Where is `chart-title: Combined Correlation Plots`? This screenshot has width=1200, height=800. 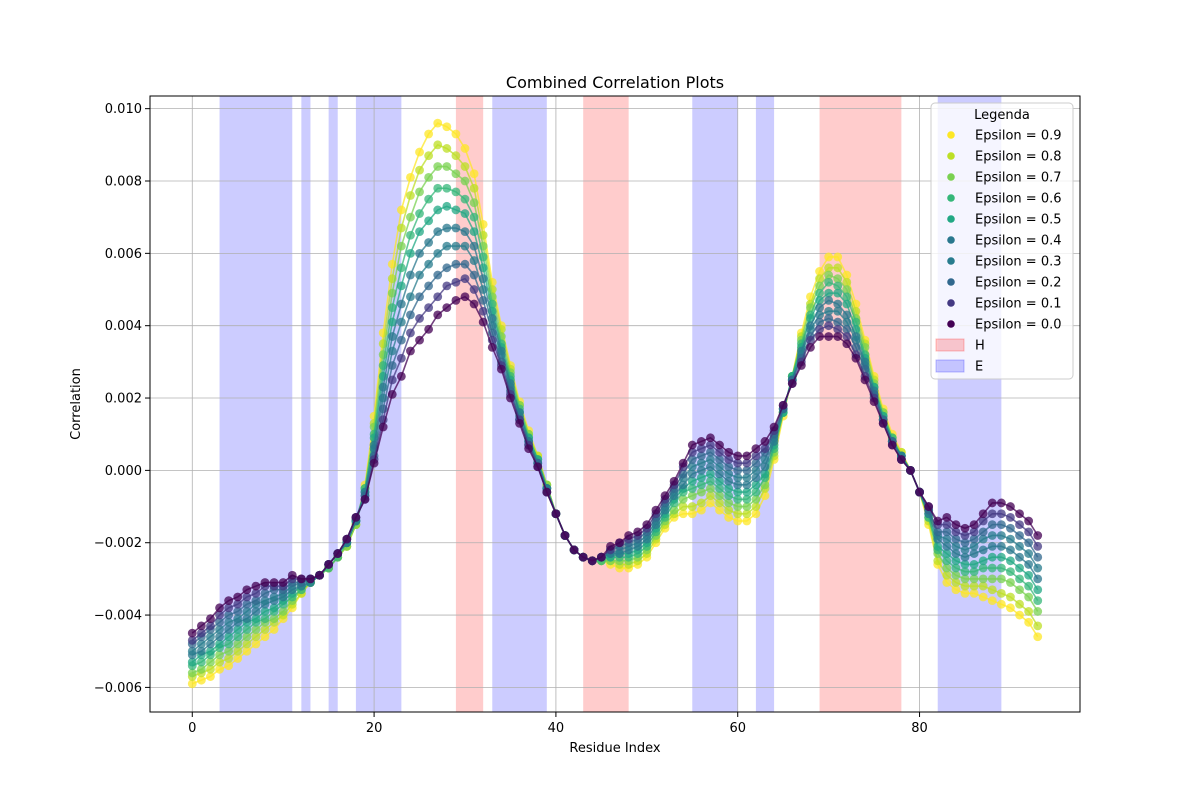 chart-title: Combined Correlation Plots is located at coordinates (615, 82).